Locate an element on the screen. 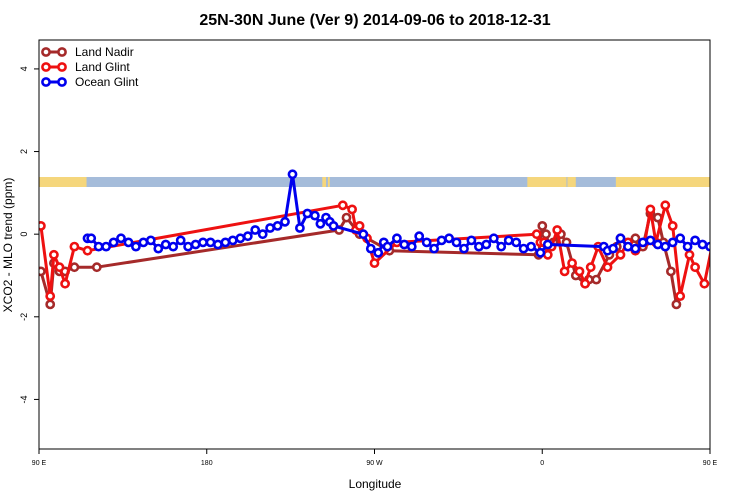  y-tick-label: 4 is located at coordinates (24, 68).